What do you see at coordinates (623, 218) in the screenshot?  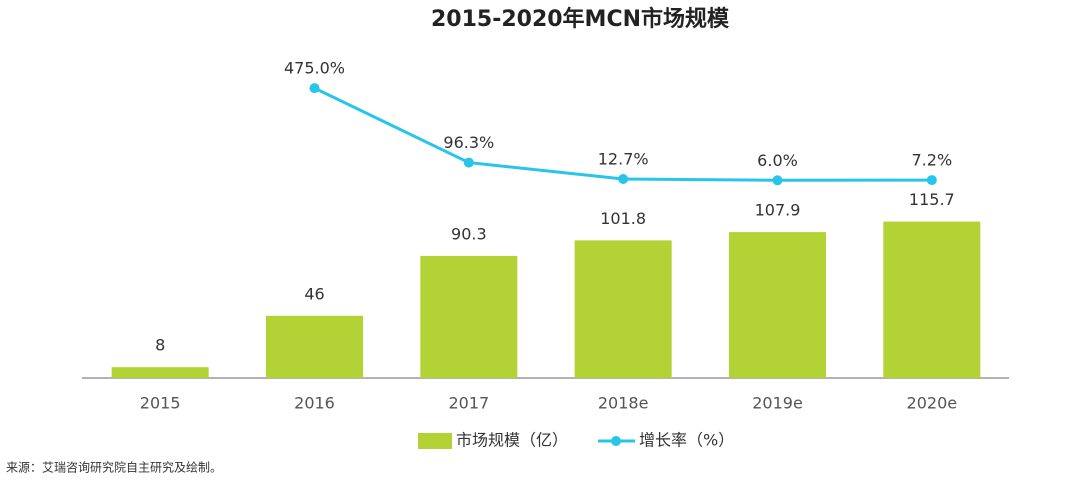 I see `data-label: 101.8` at bounding box center [623, 218].